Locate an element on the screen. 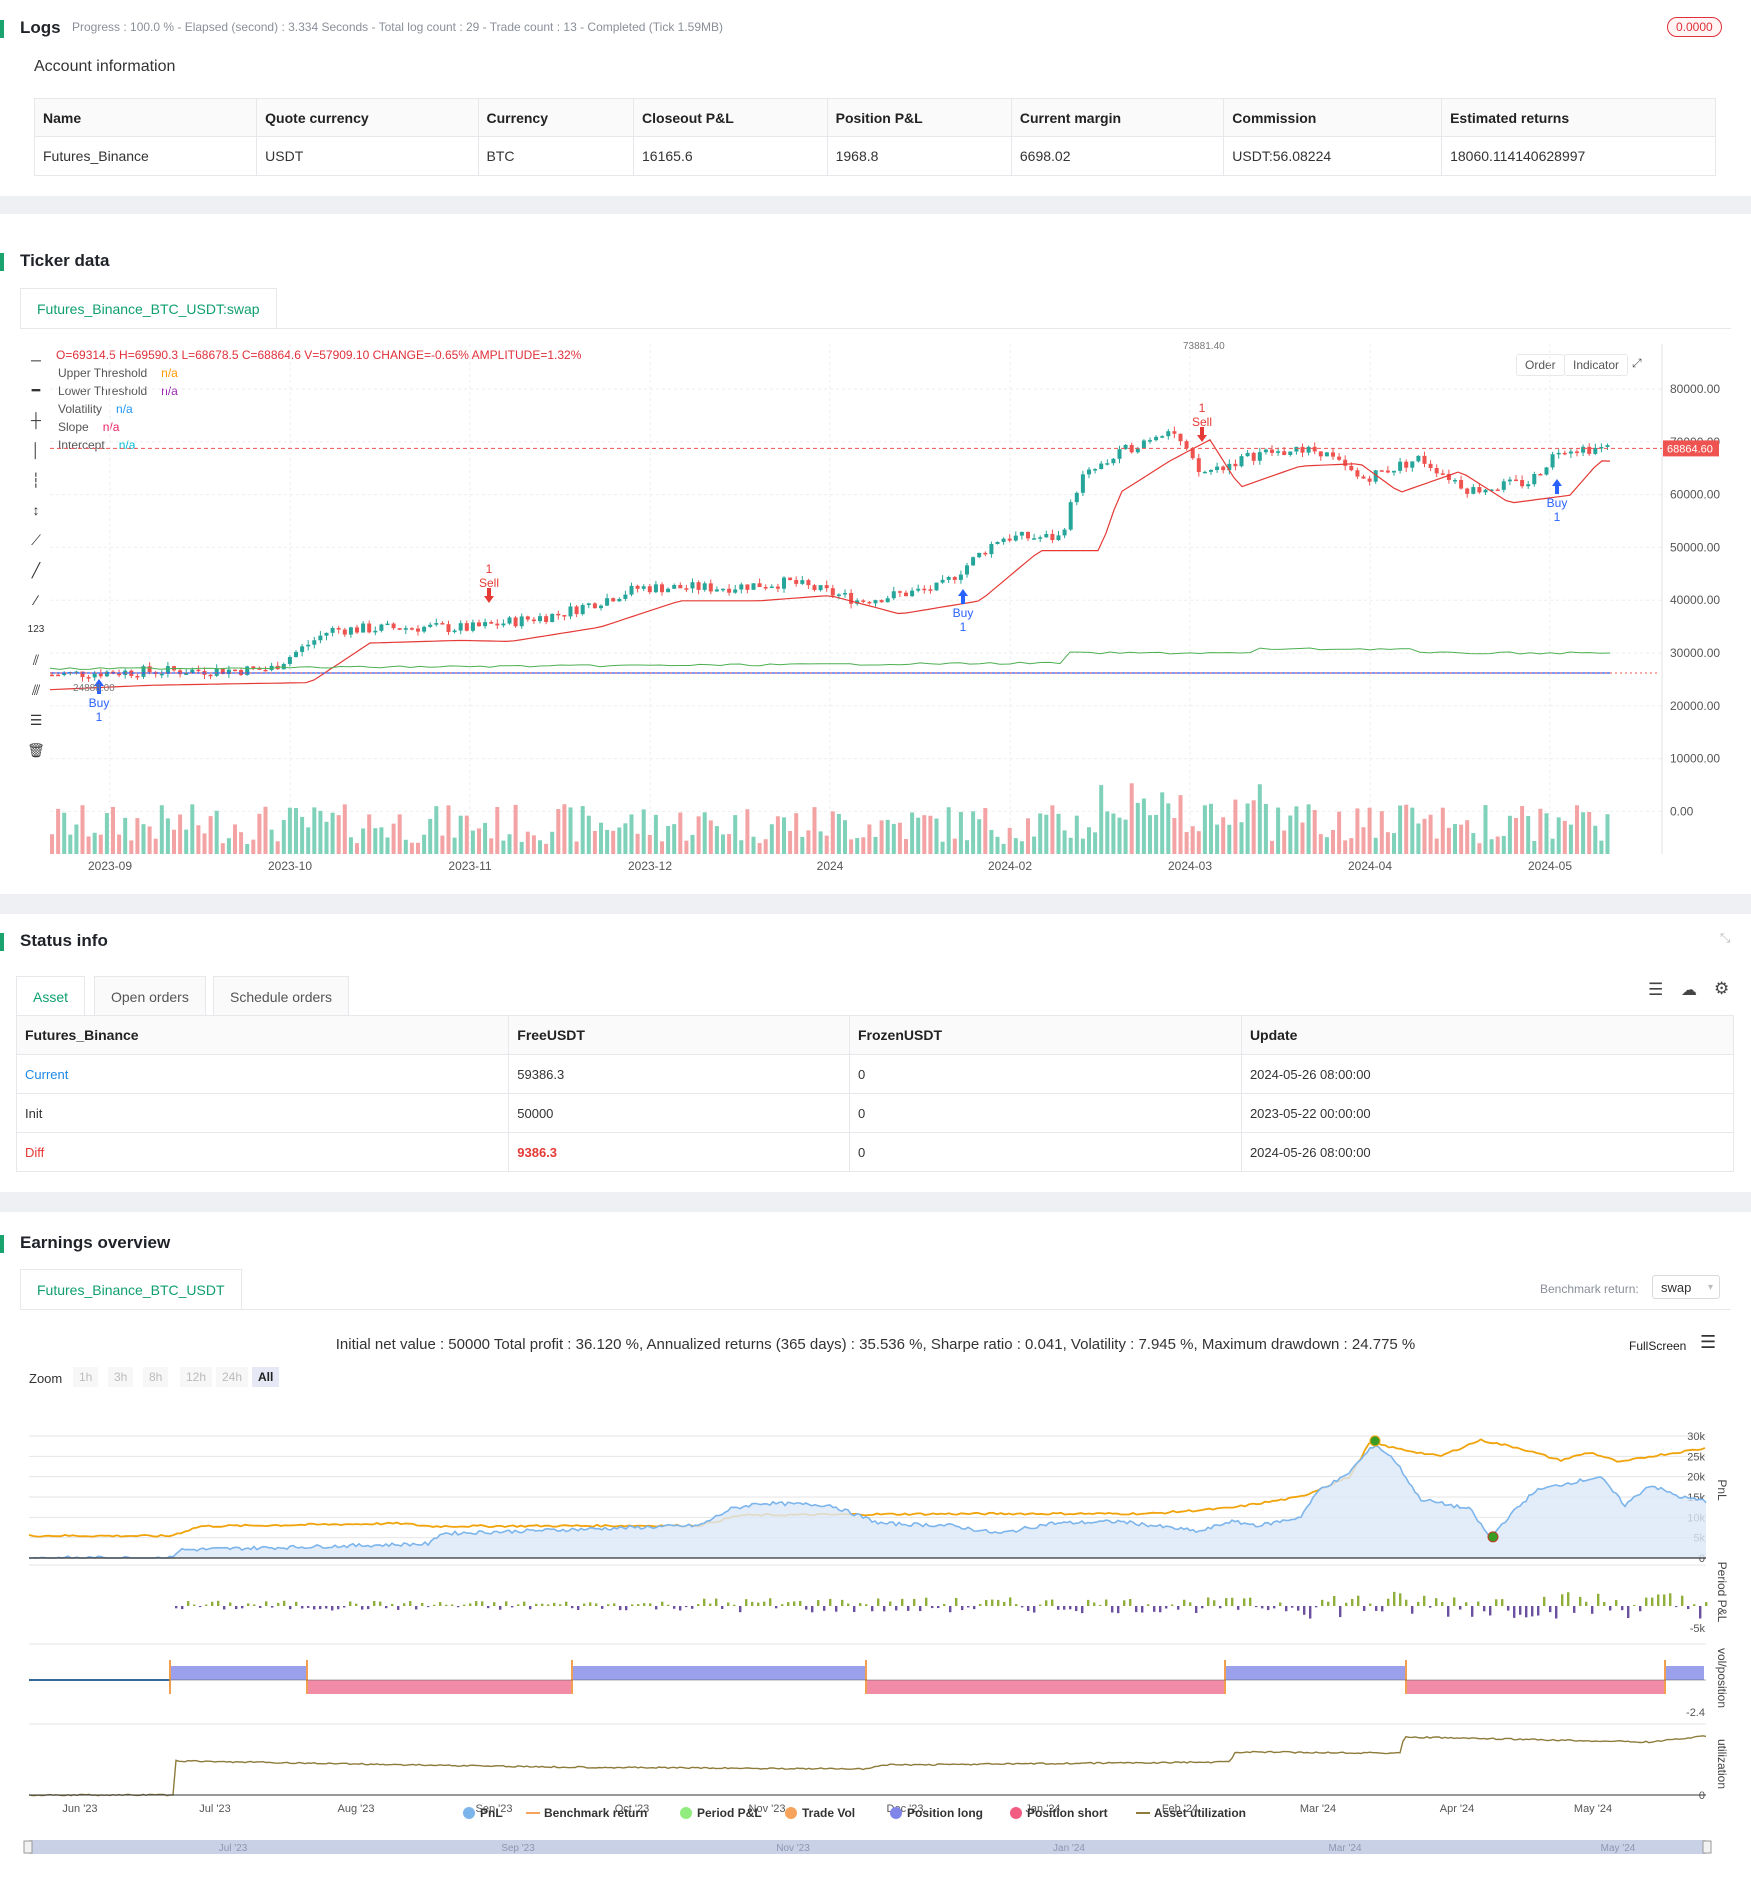 The image size is (1751, 1890). legend-item: Position long is located at coordinates (936, 1813).